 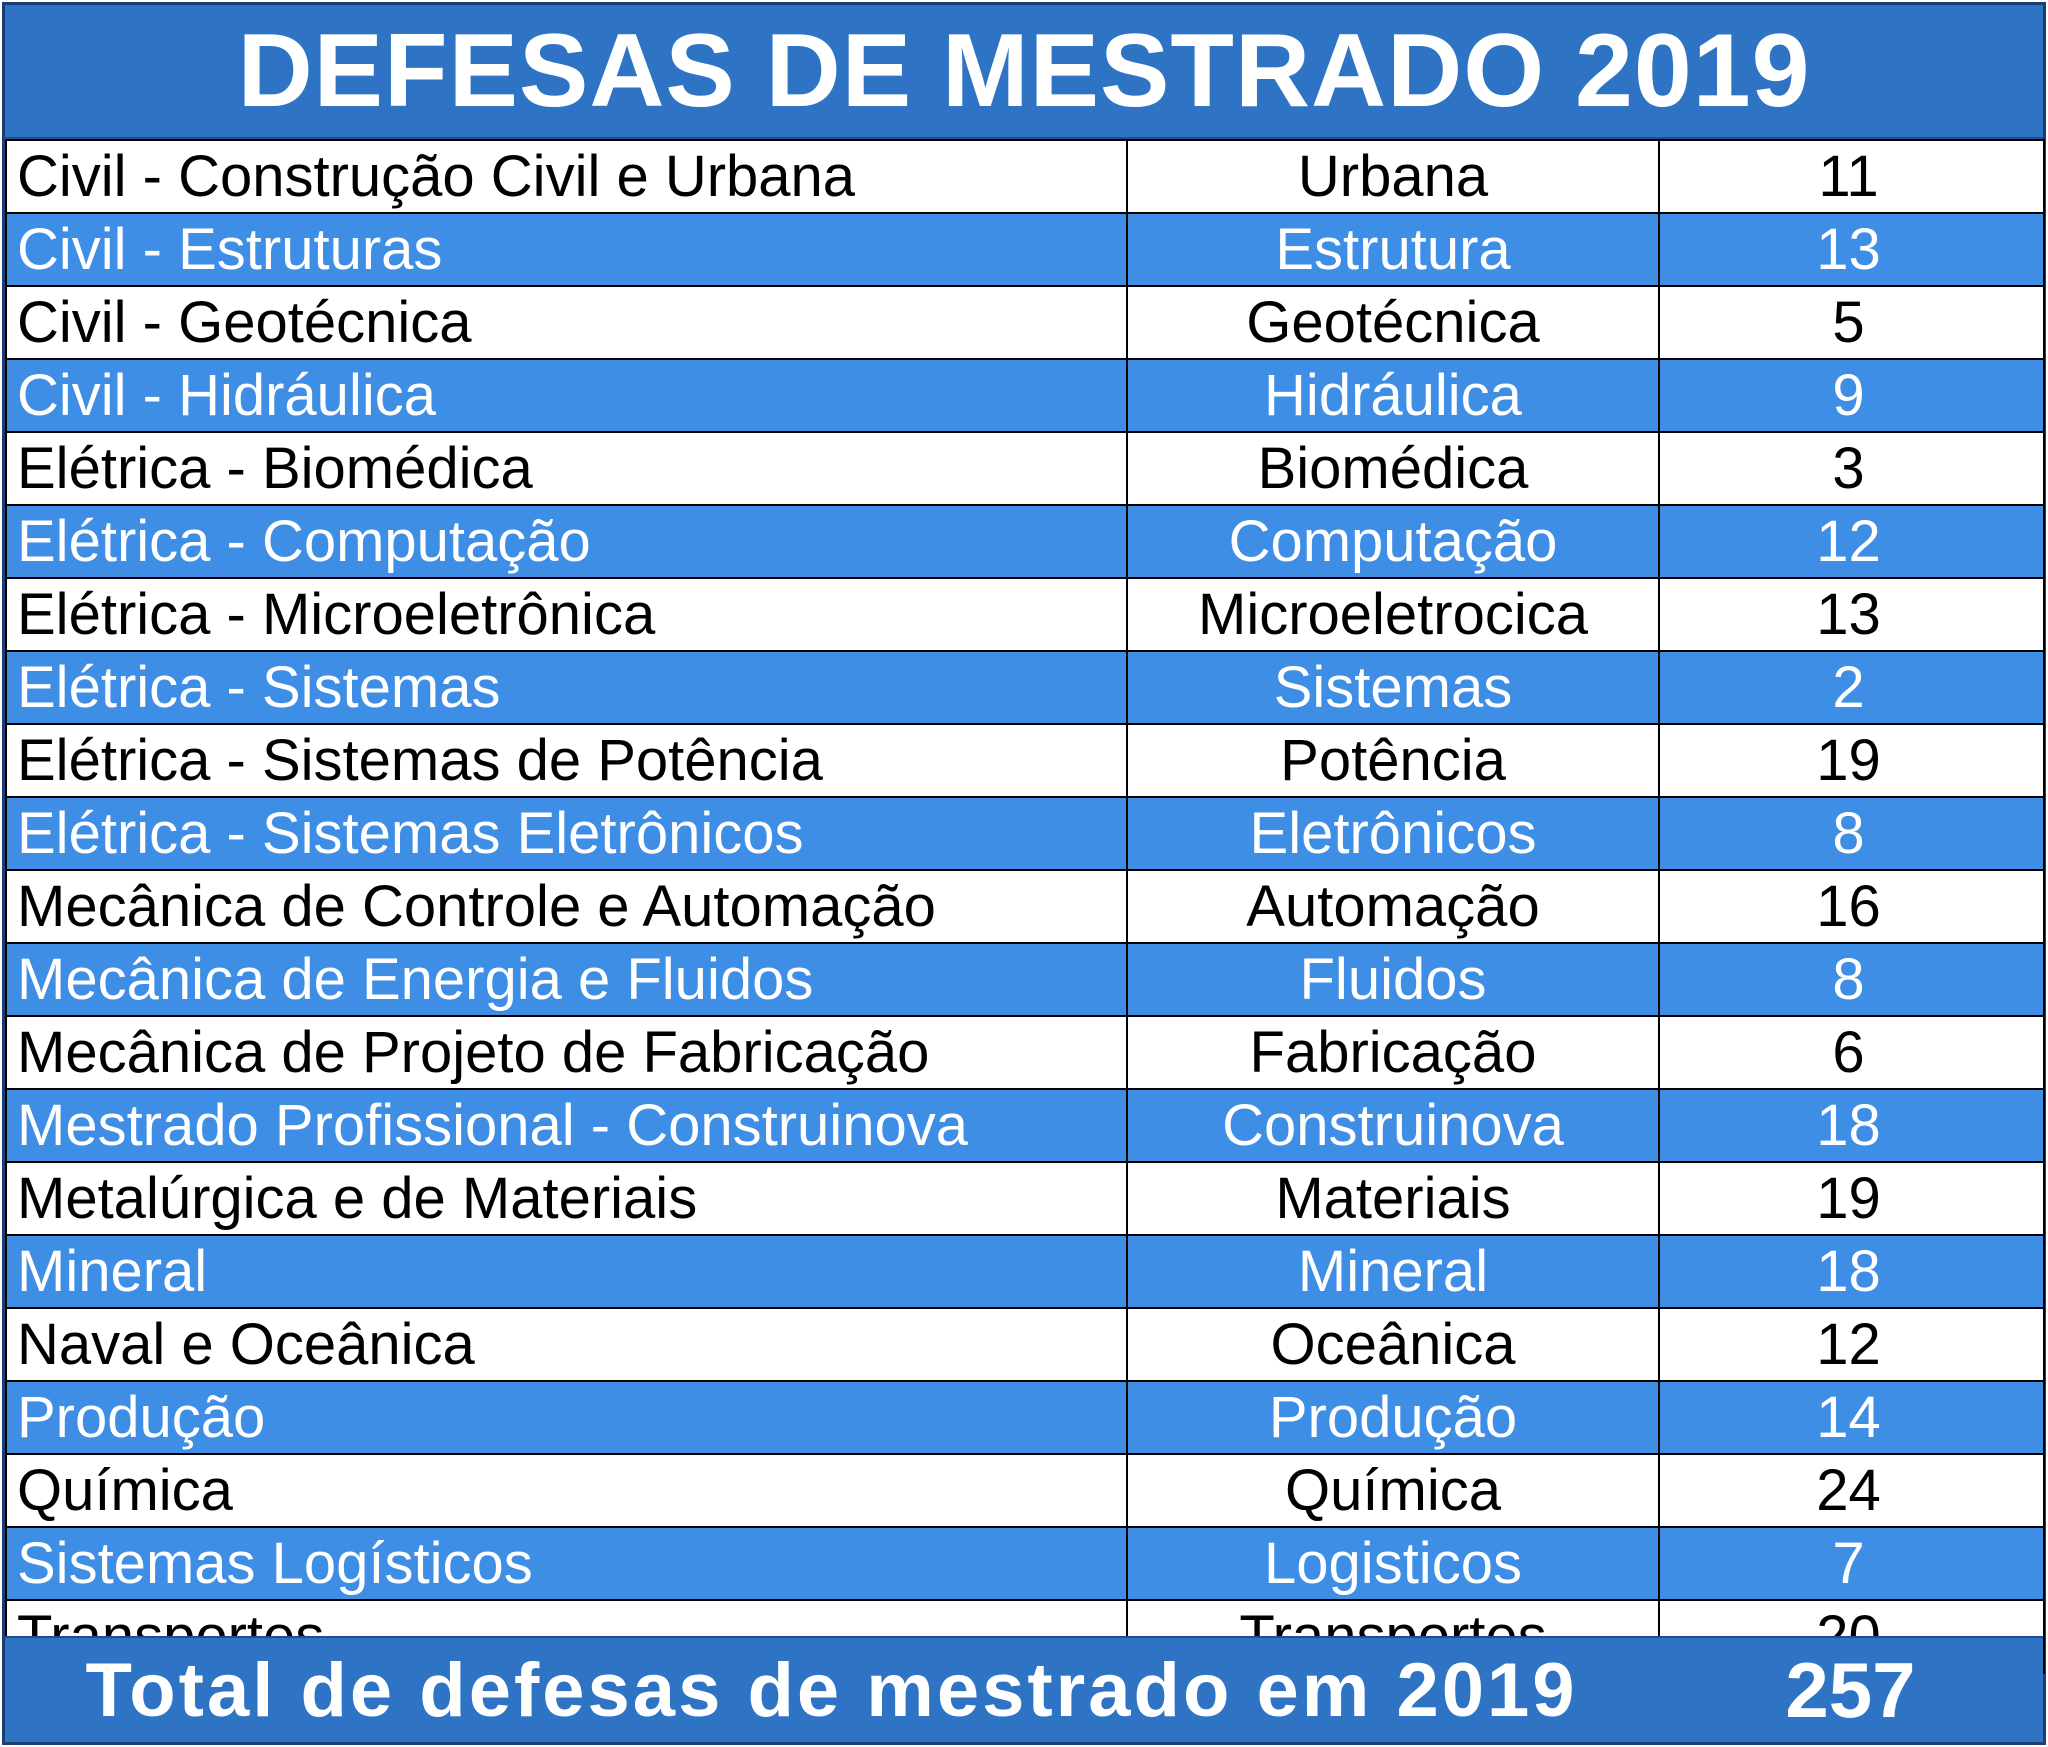 I want to click on defense-count-cell: 6, so click(x=1851, y=1052).